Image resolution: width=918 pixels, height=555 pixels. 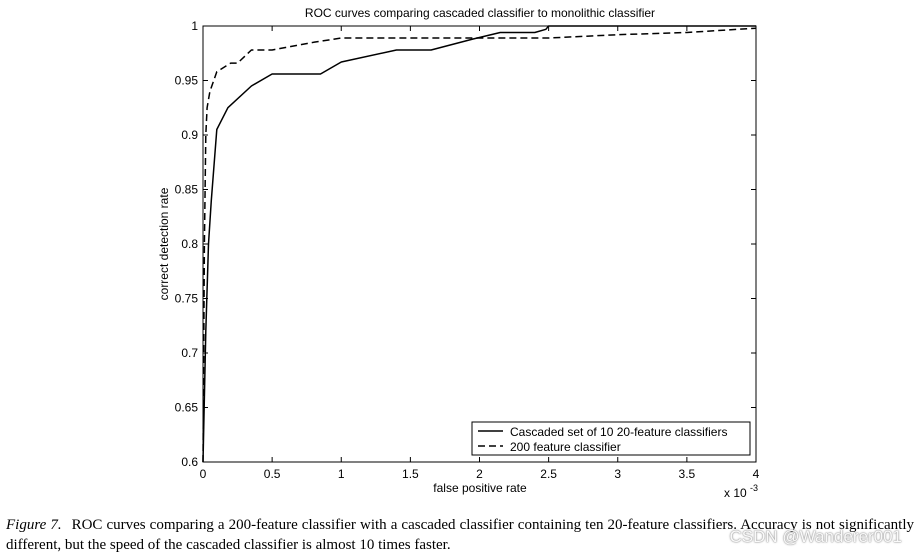 I want to click on y-axis-label: correct detection rate, so click(x=164, y=243).